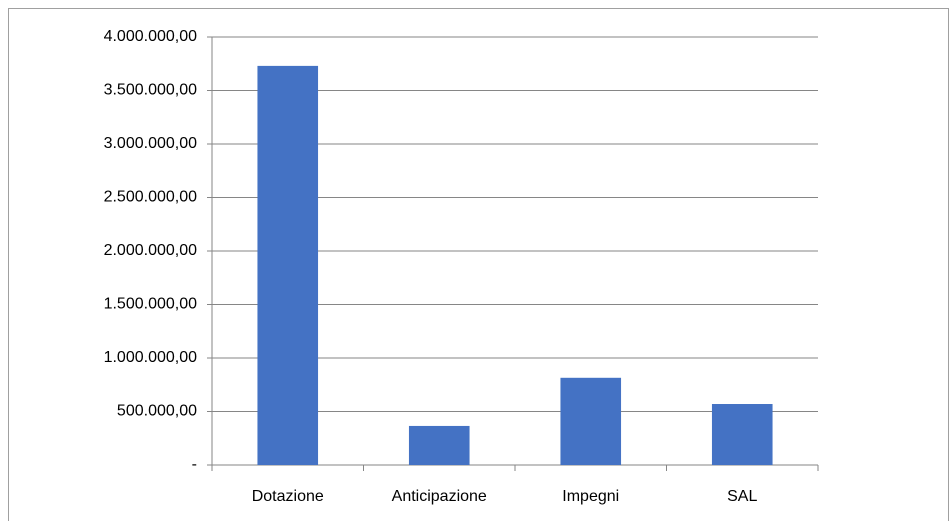 The height and width of the screenshot is (521, 950). I want to click on y-tick-label: 500.000,00, so click(157, 411).